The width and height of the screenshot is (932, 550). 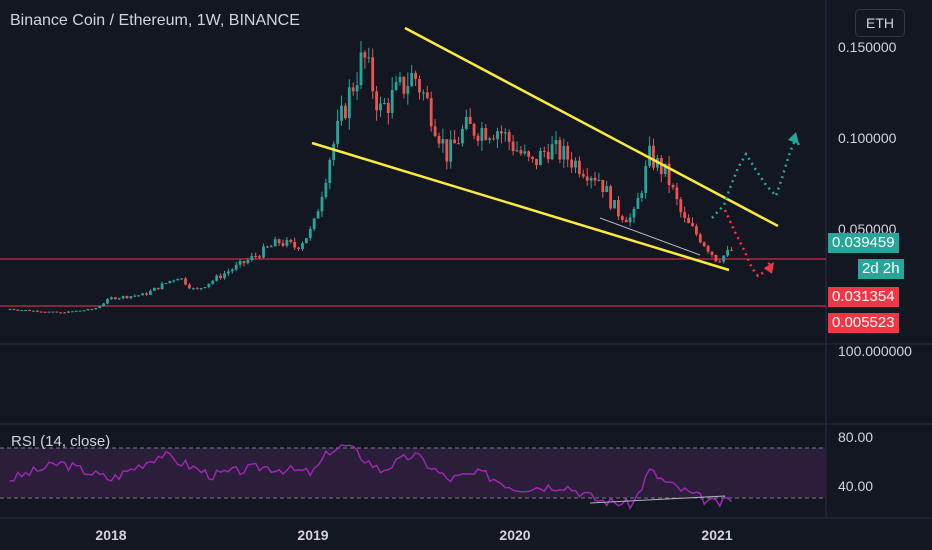 What do you see at coordinates (863, 323) in the screenshot?
I see `support-level-2-tag: 0.005523` at bounding box center [863, 323].